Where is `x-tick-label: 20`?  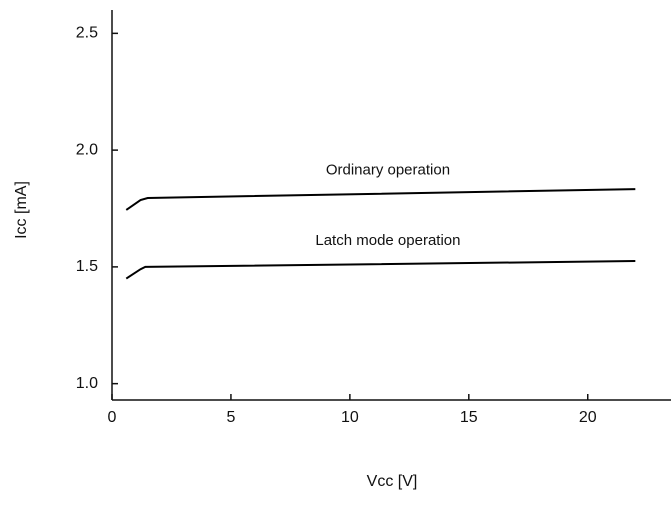
x-tick-label: 20 is located at coordinates (588, 417).